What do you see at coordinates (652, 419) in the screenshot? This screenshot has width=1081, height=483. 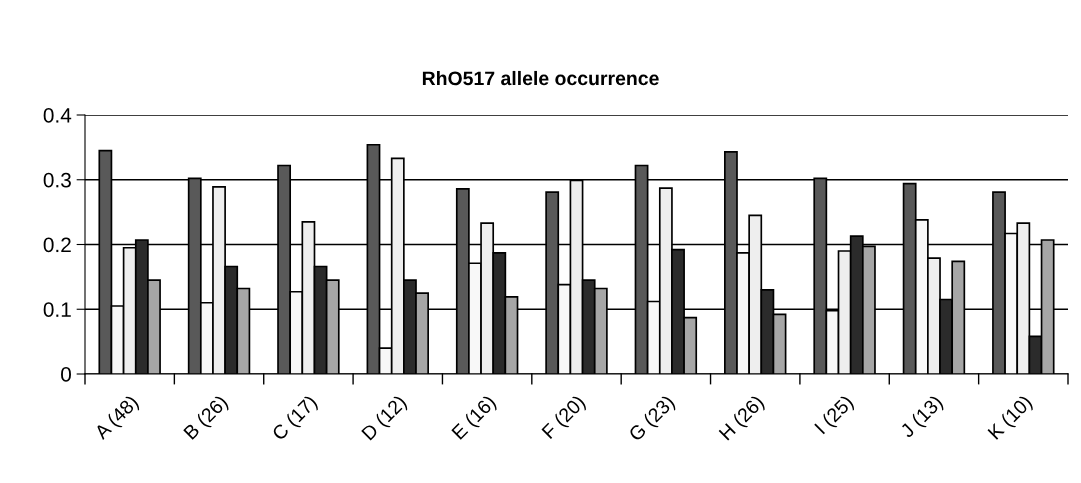 I see `x-tick-label: G (23)` at bounding box center [652, 419].